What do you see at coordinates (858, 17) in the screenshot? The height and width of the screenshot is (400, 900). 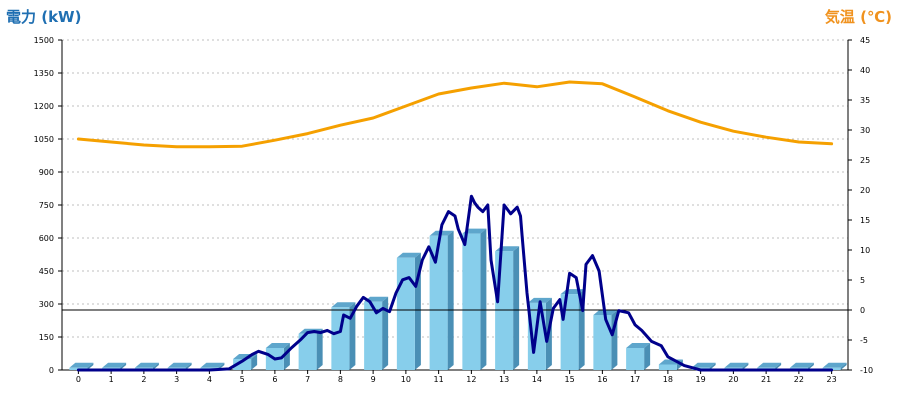 I see `right-axis-title: 気温 (℃)` at bounding box center [858, 17].